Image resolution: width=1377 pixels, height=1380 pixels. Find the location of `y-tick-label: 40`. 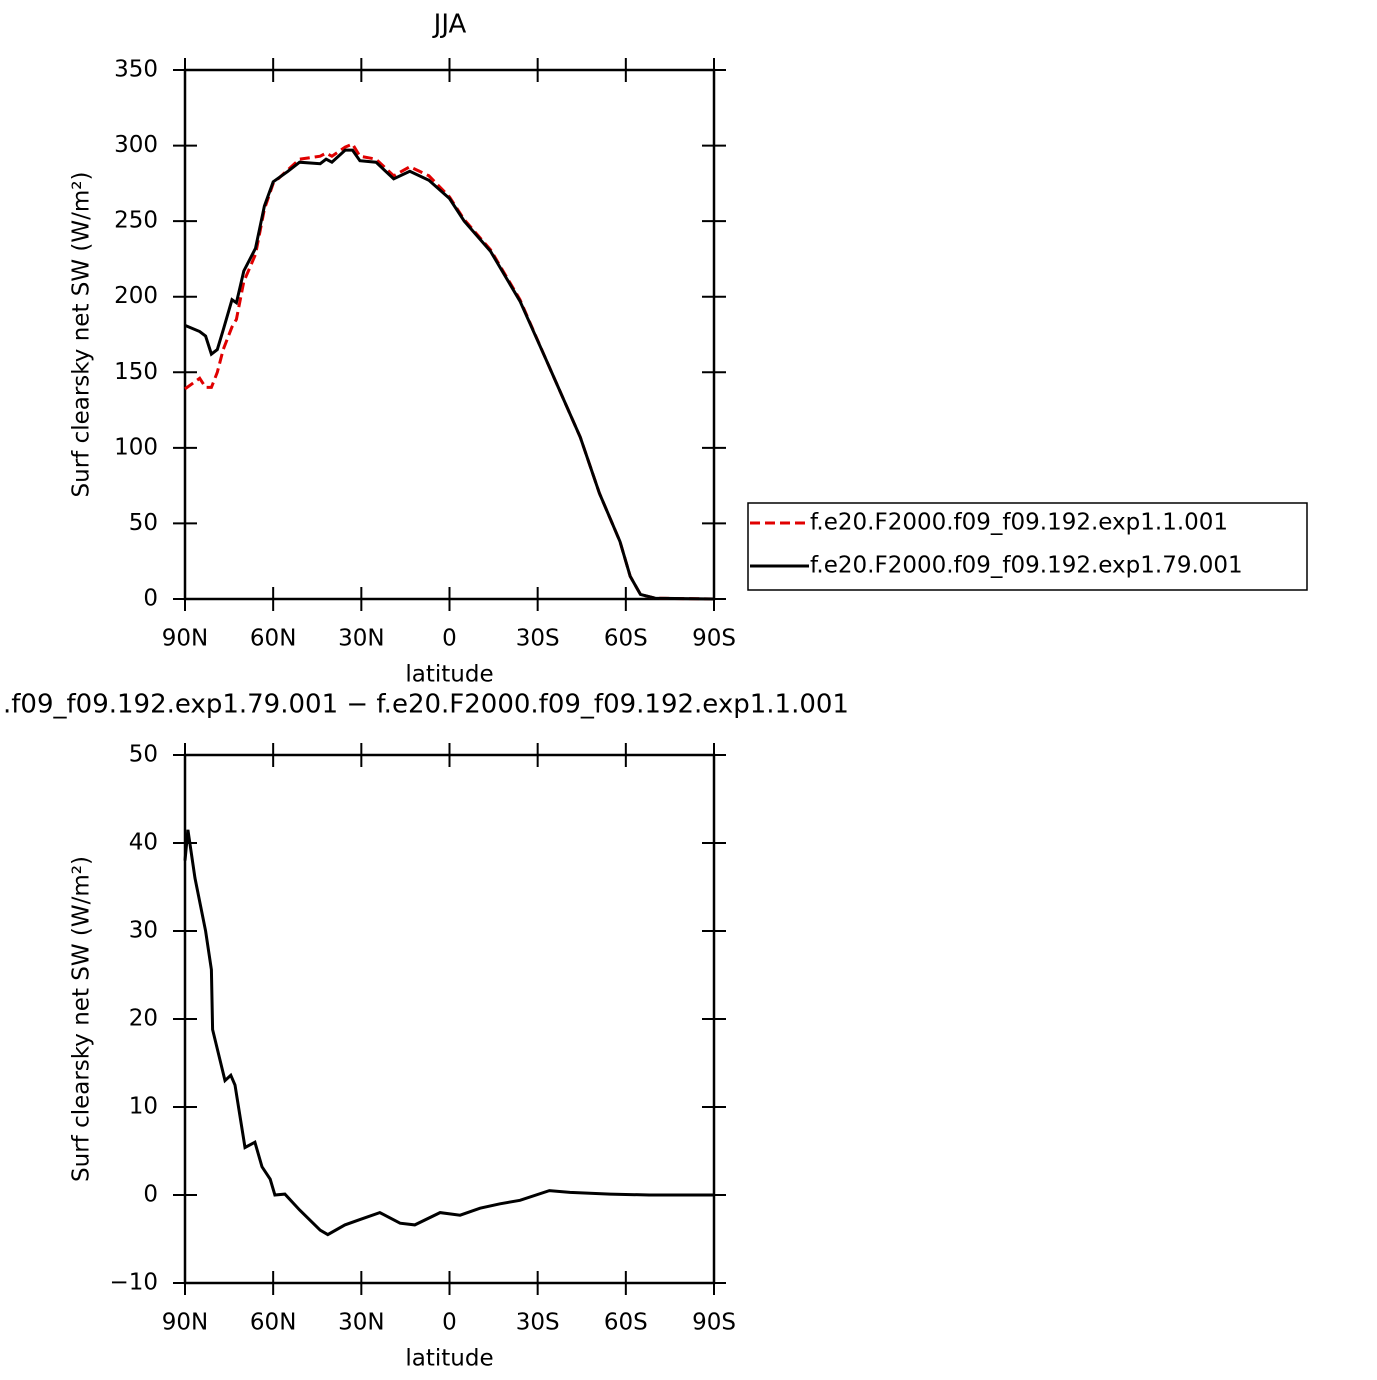

y-tick-label: 40 is located at coordinates (143, 843).